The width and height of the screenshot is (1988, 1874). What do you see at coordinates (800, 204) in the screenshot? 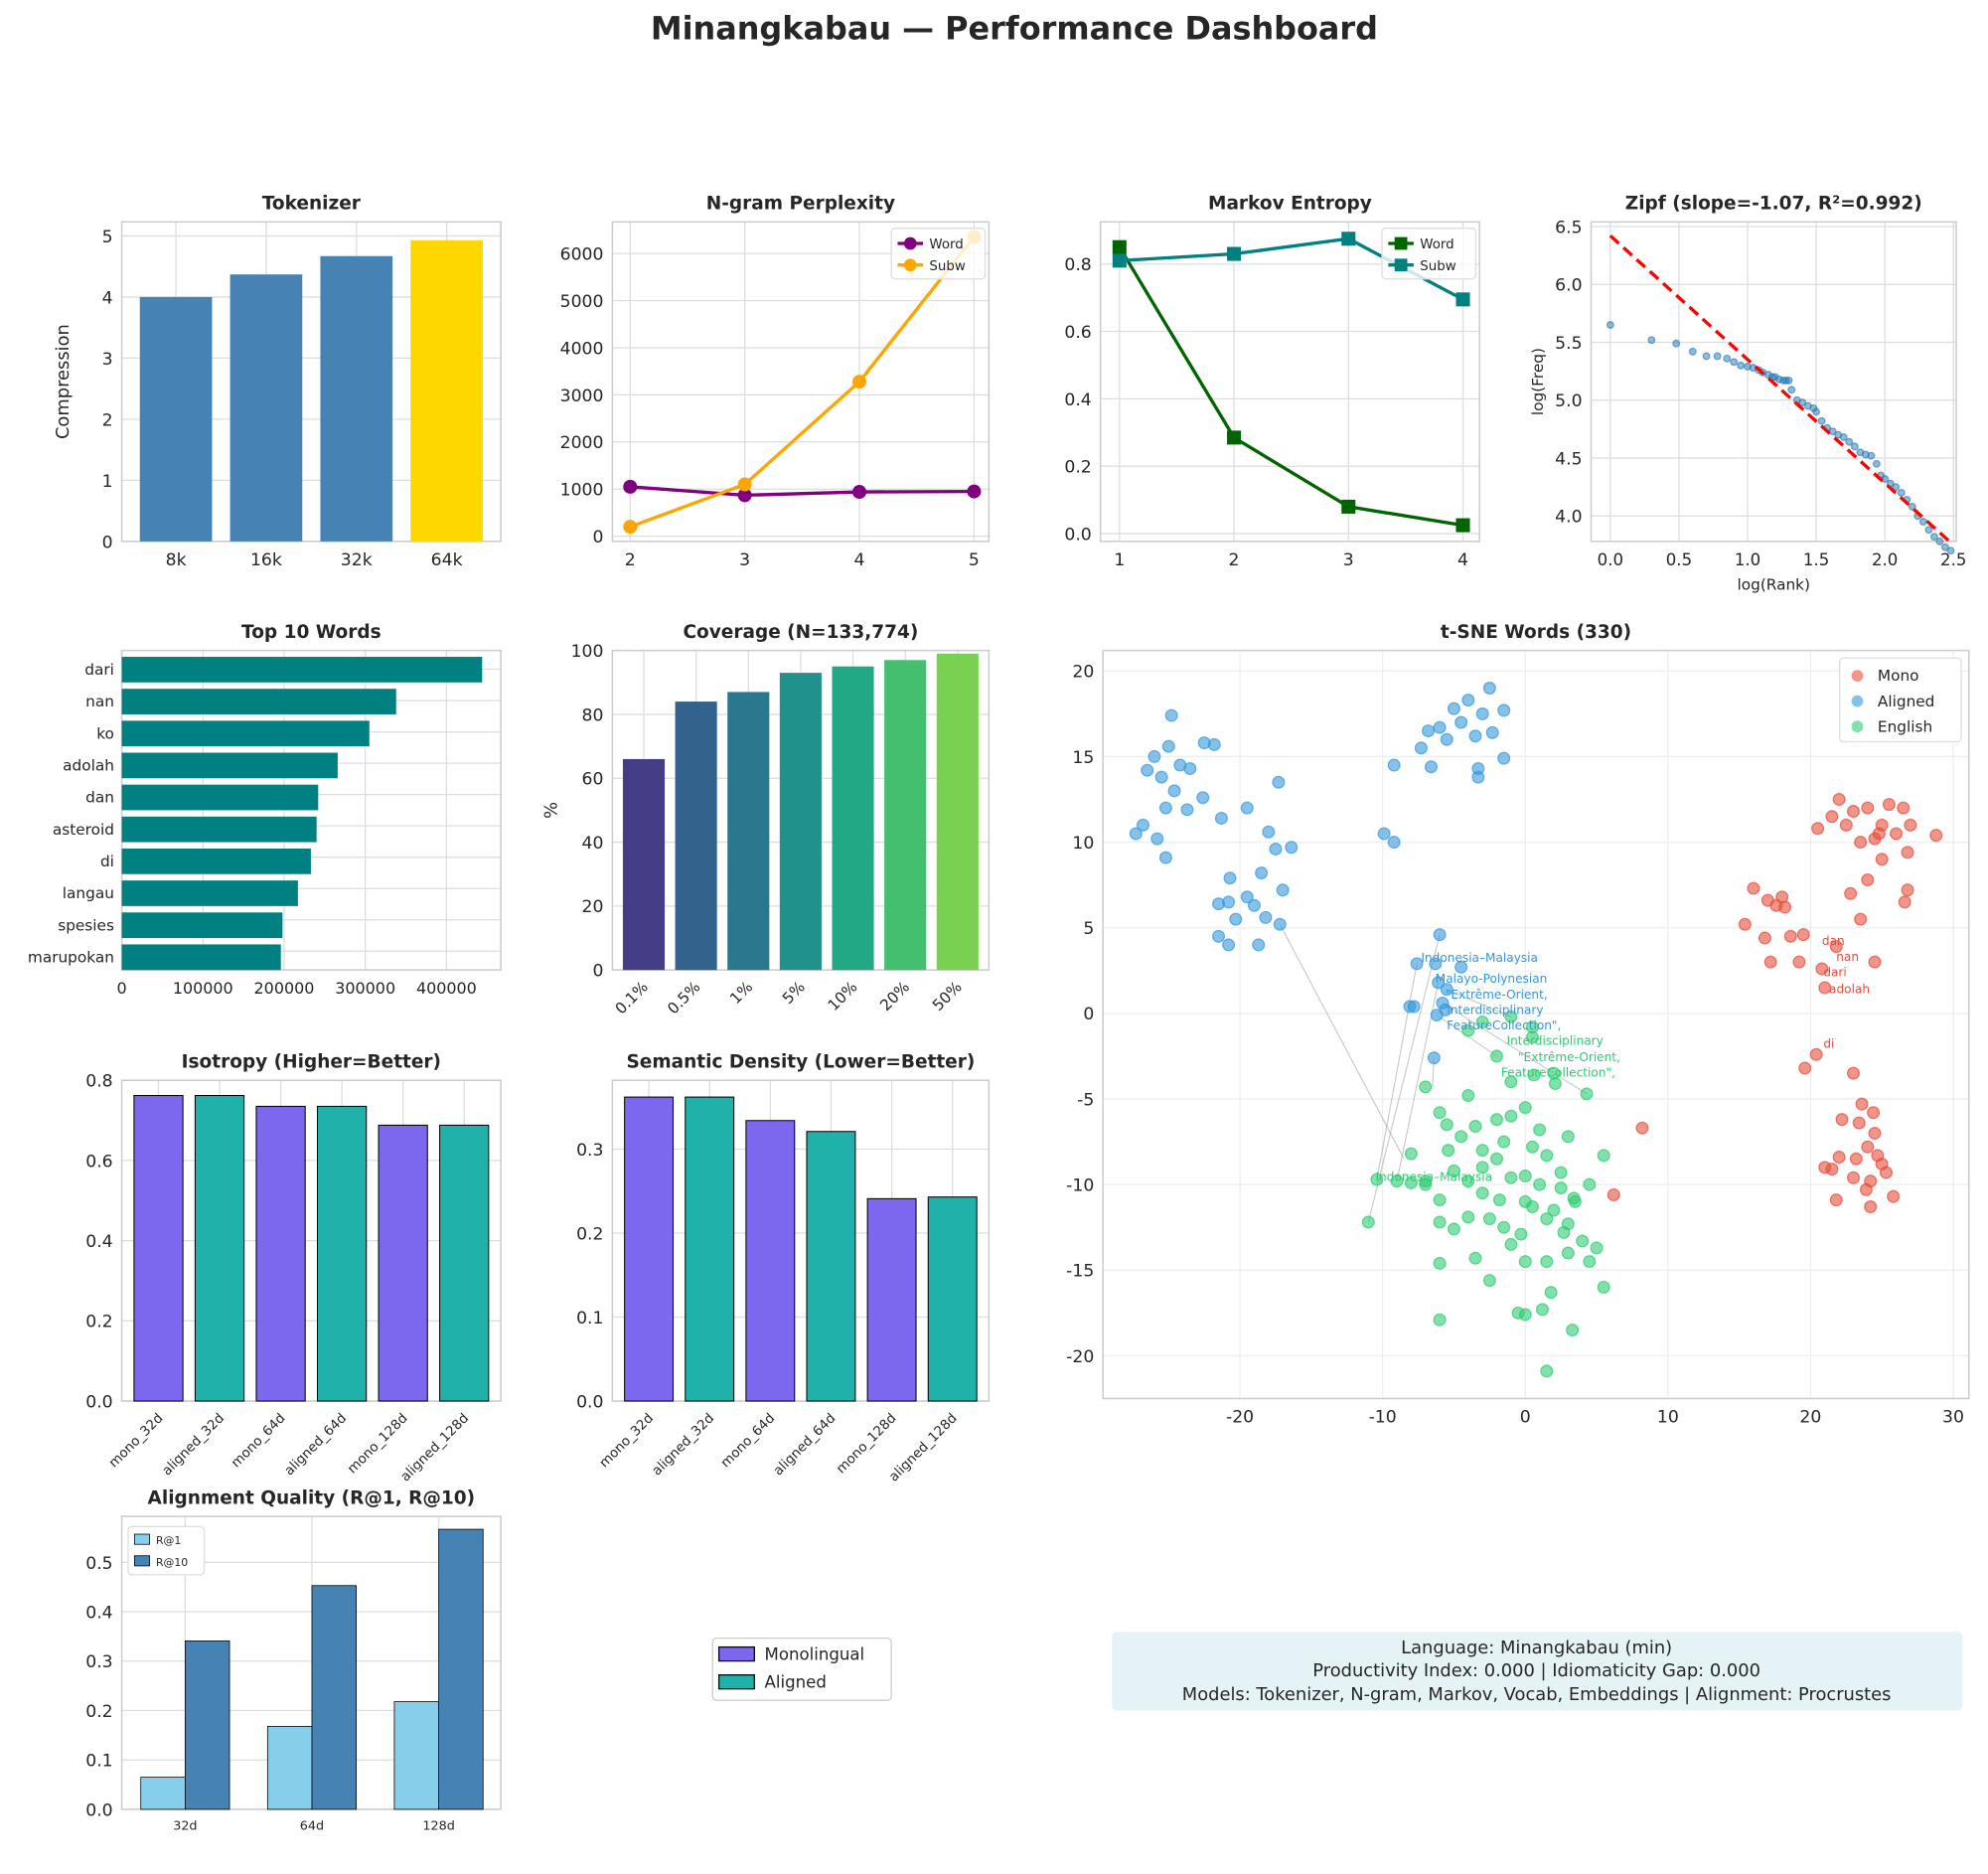
I see `panel-title: N-gram Perplexity` at bounding box center [800, 204].